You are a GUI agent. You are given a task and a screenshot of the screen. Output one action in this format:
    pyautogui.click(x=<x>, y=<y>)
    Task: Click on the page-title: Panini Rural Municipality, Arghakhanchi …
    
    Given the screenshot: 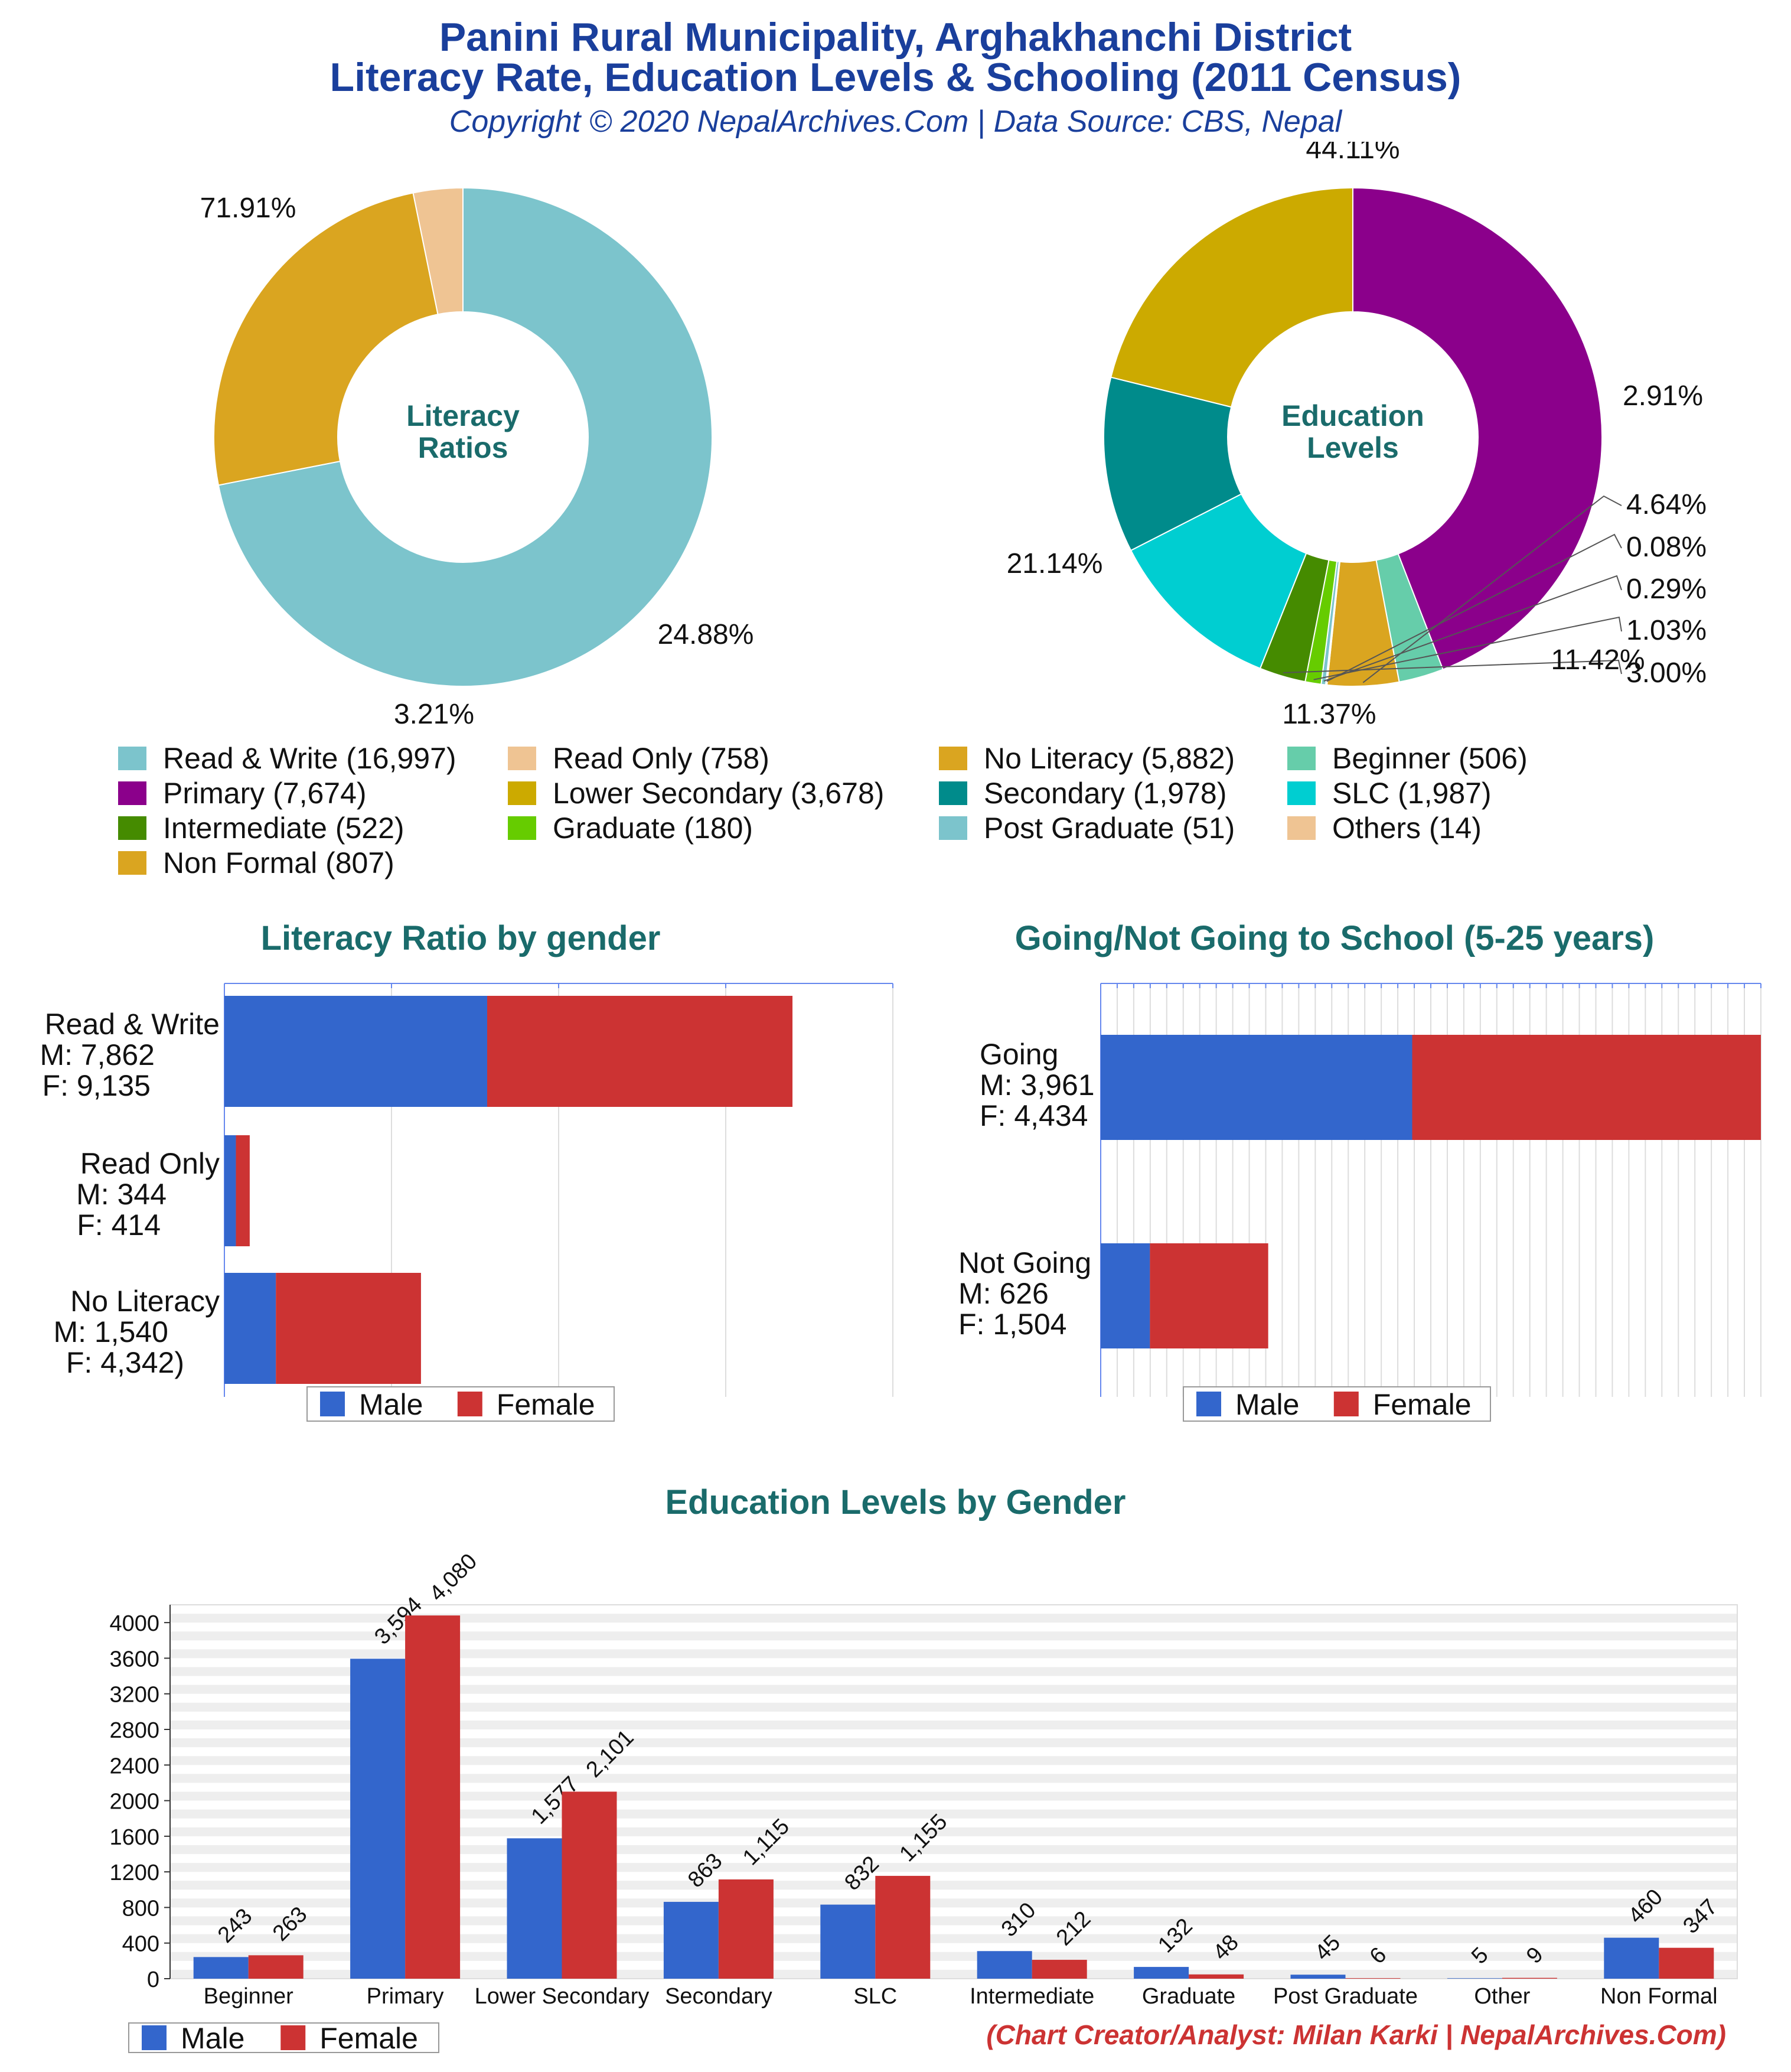 What is the action you would take?
    pyautogui.click(x=895, y=37)
    